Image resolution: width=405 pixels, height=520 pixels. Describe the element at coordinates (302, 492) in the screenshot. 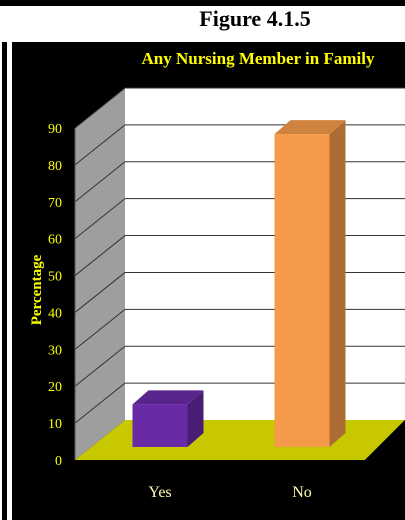

I see `x-tick-label: No` at that location.